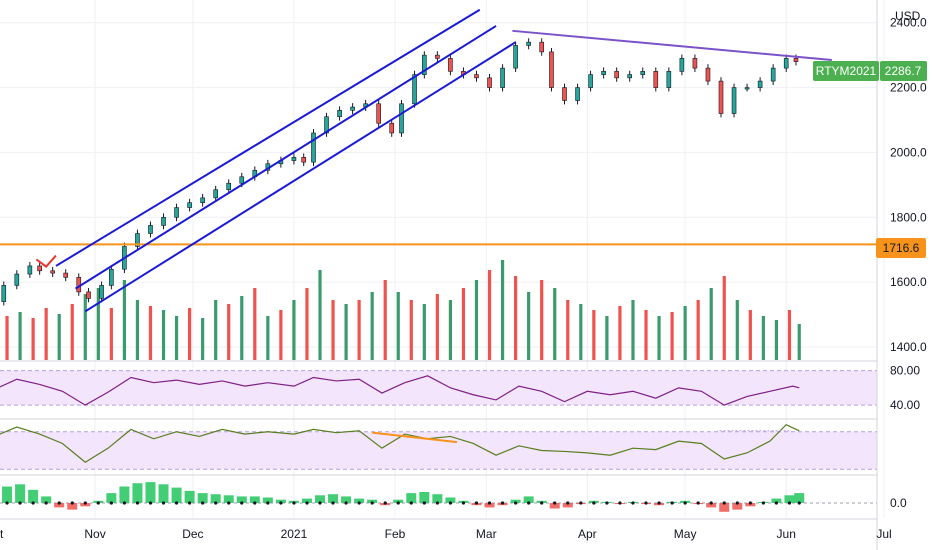 This screenshot has height=550, width=932. Describe the element at coordinates (415, 437) in the screenshot. I see `divergence-line` at that location.